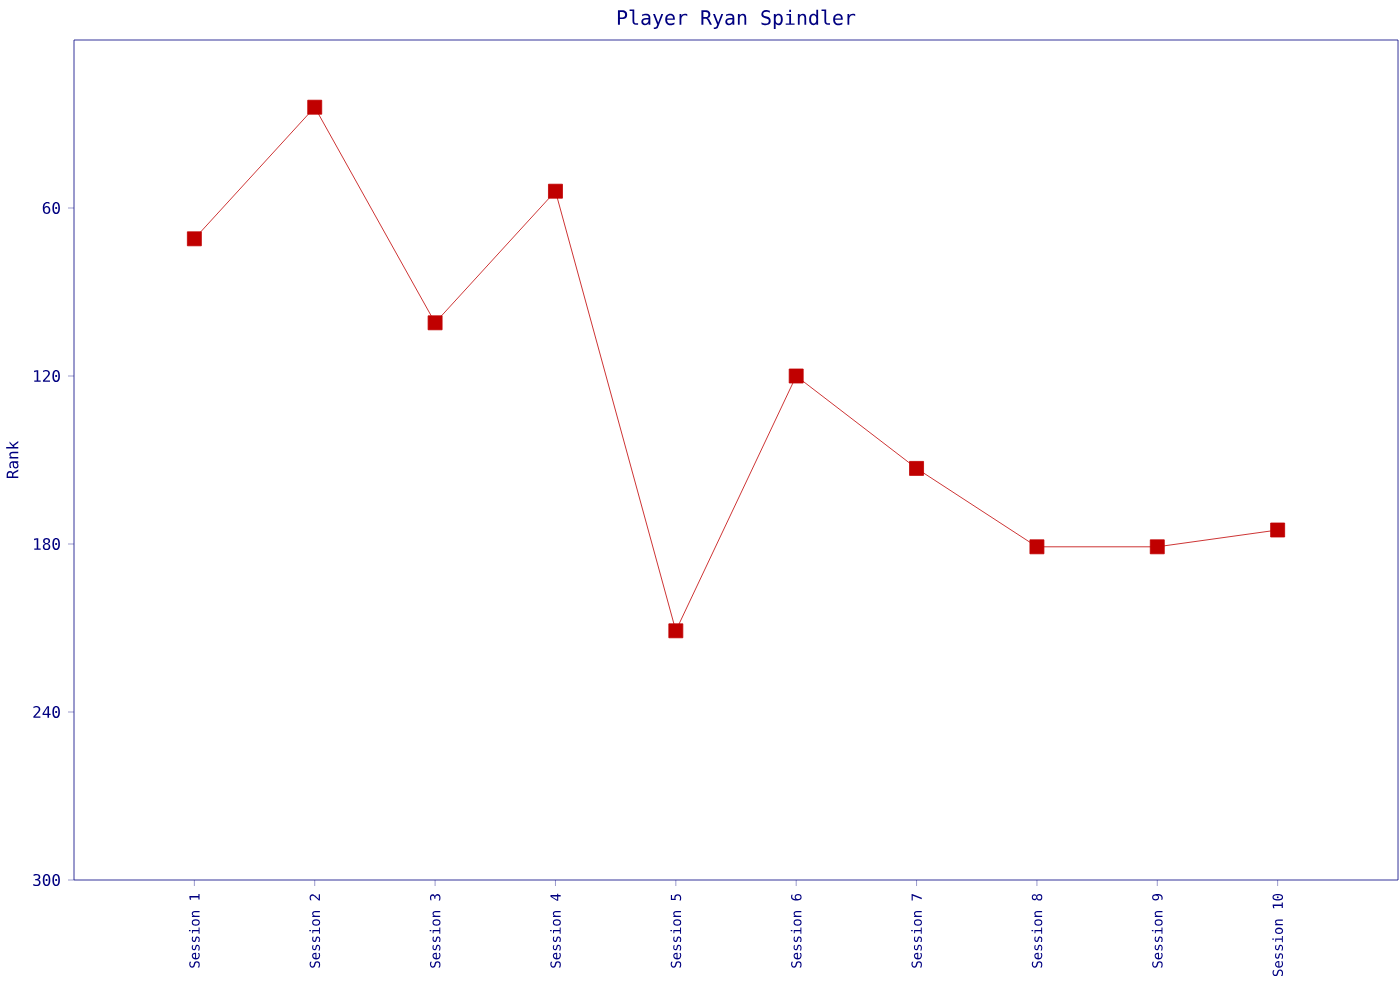 This screenshot has width=1400, height=1000. I want to click on chart-title: Player Ryan Spindler, so click(736, 19).